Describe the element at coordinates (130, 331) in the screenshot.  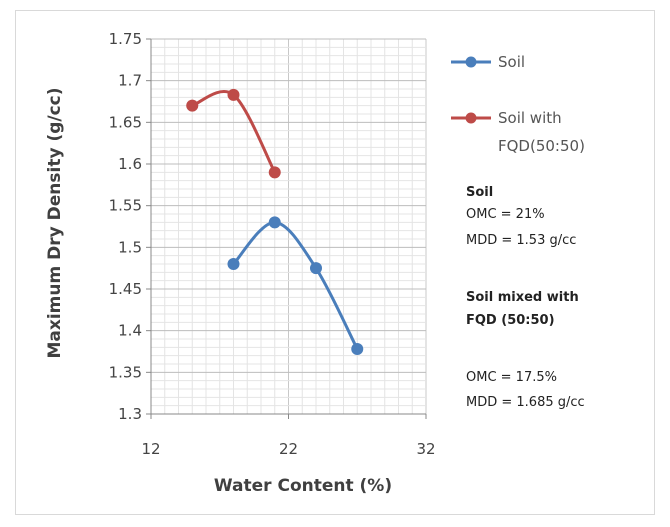
I see `y-tick-label: 1.4` at that location.